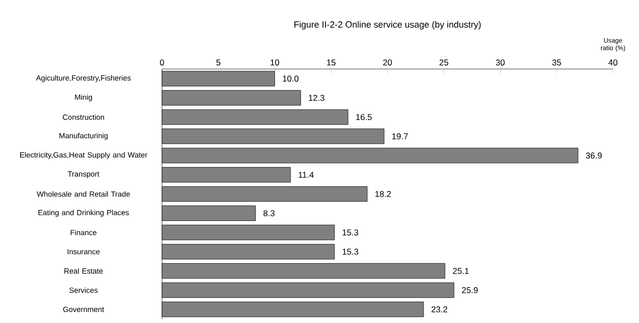 The image size is (639, 323). What do you see at coordinates (400, 136) in the screenshot?
I see `data-label: 19.7` at bounding box center [400, 136].